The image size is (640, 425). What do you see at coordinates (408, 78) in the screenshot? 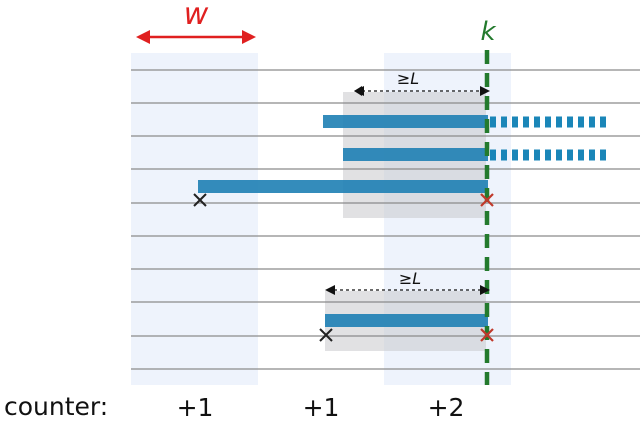
I see `min-length-label-top: ≥L` at bounding box center [408, 78].